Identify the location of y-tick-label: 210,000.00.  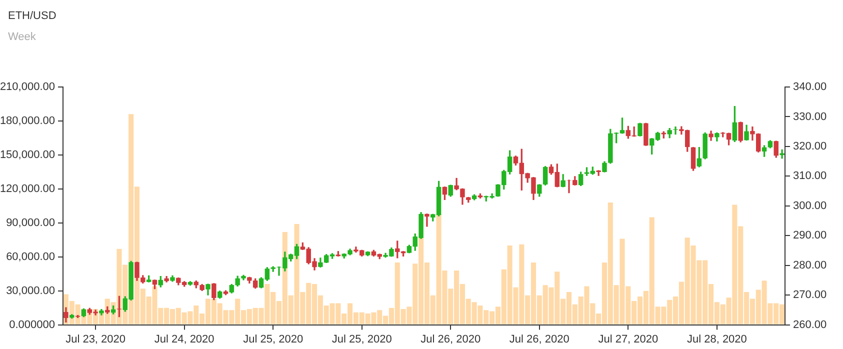
(27, 87).